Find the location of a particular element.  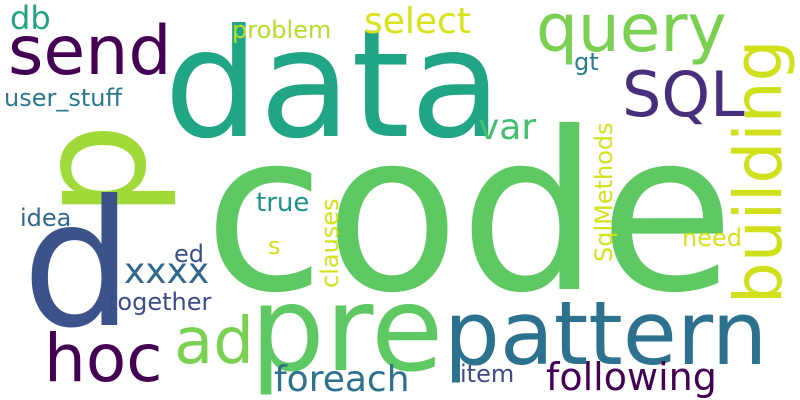

word-ad: ad is located at coordinates (214, 342).